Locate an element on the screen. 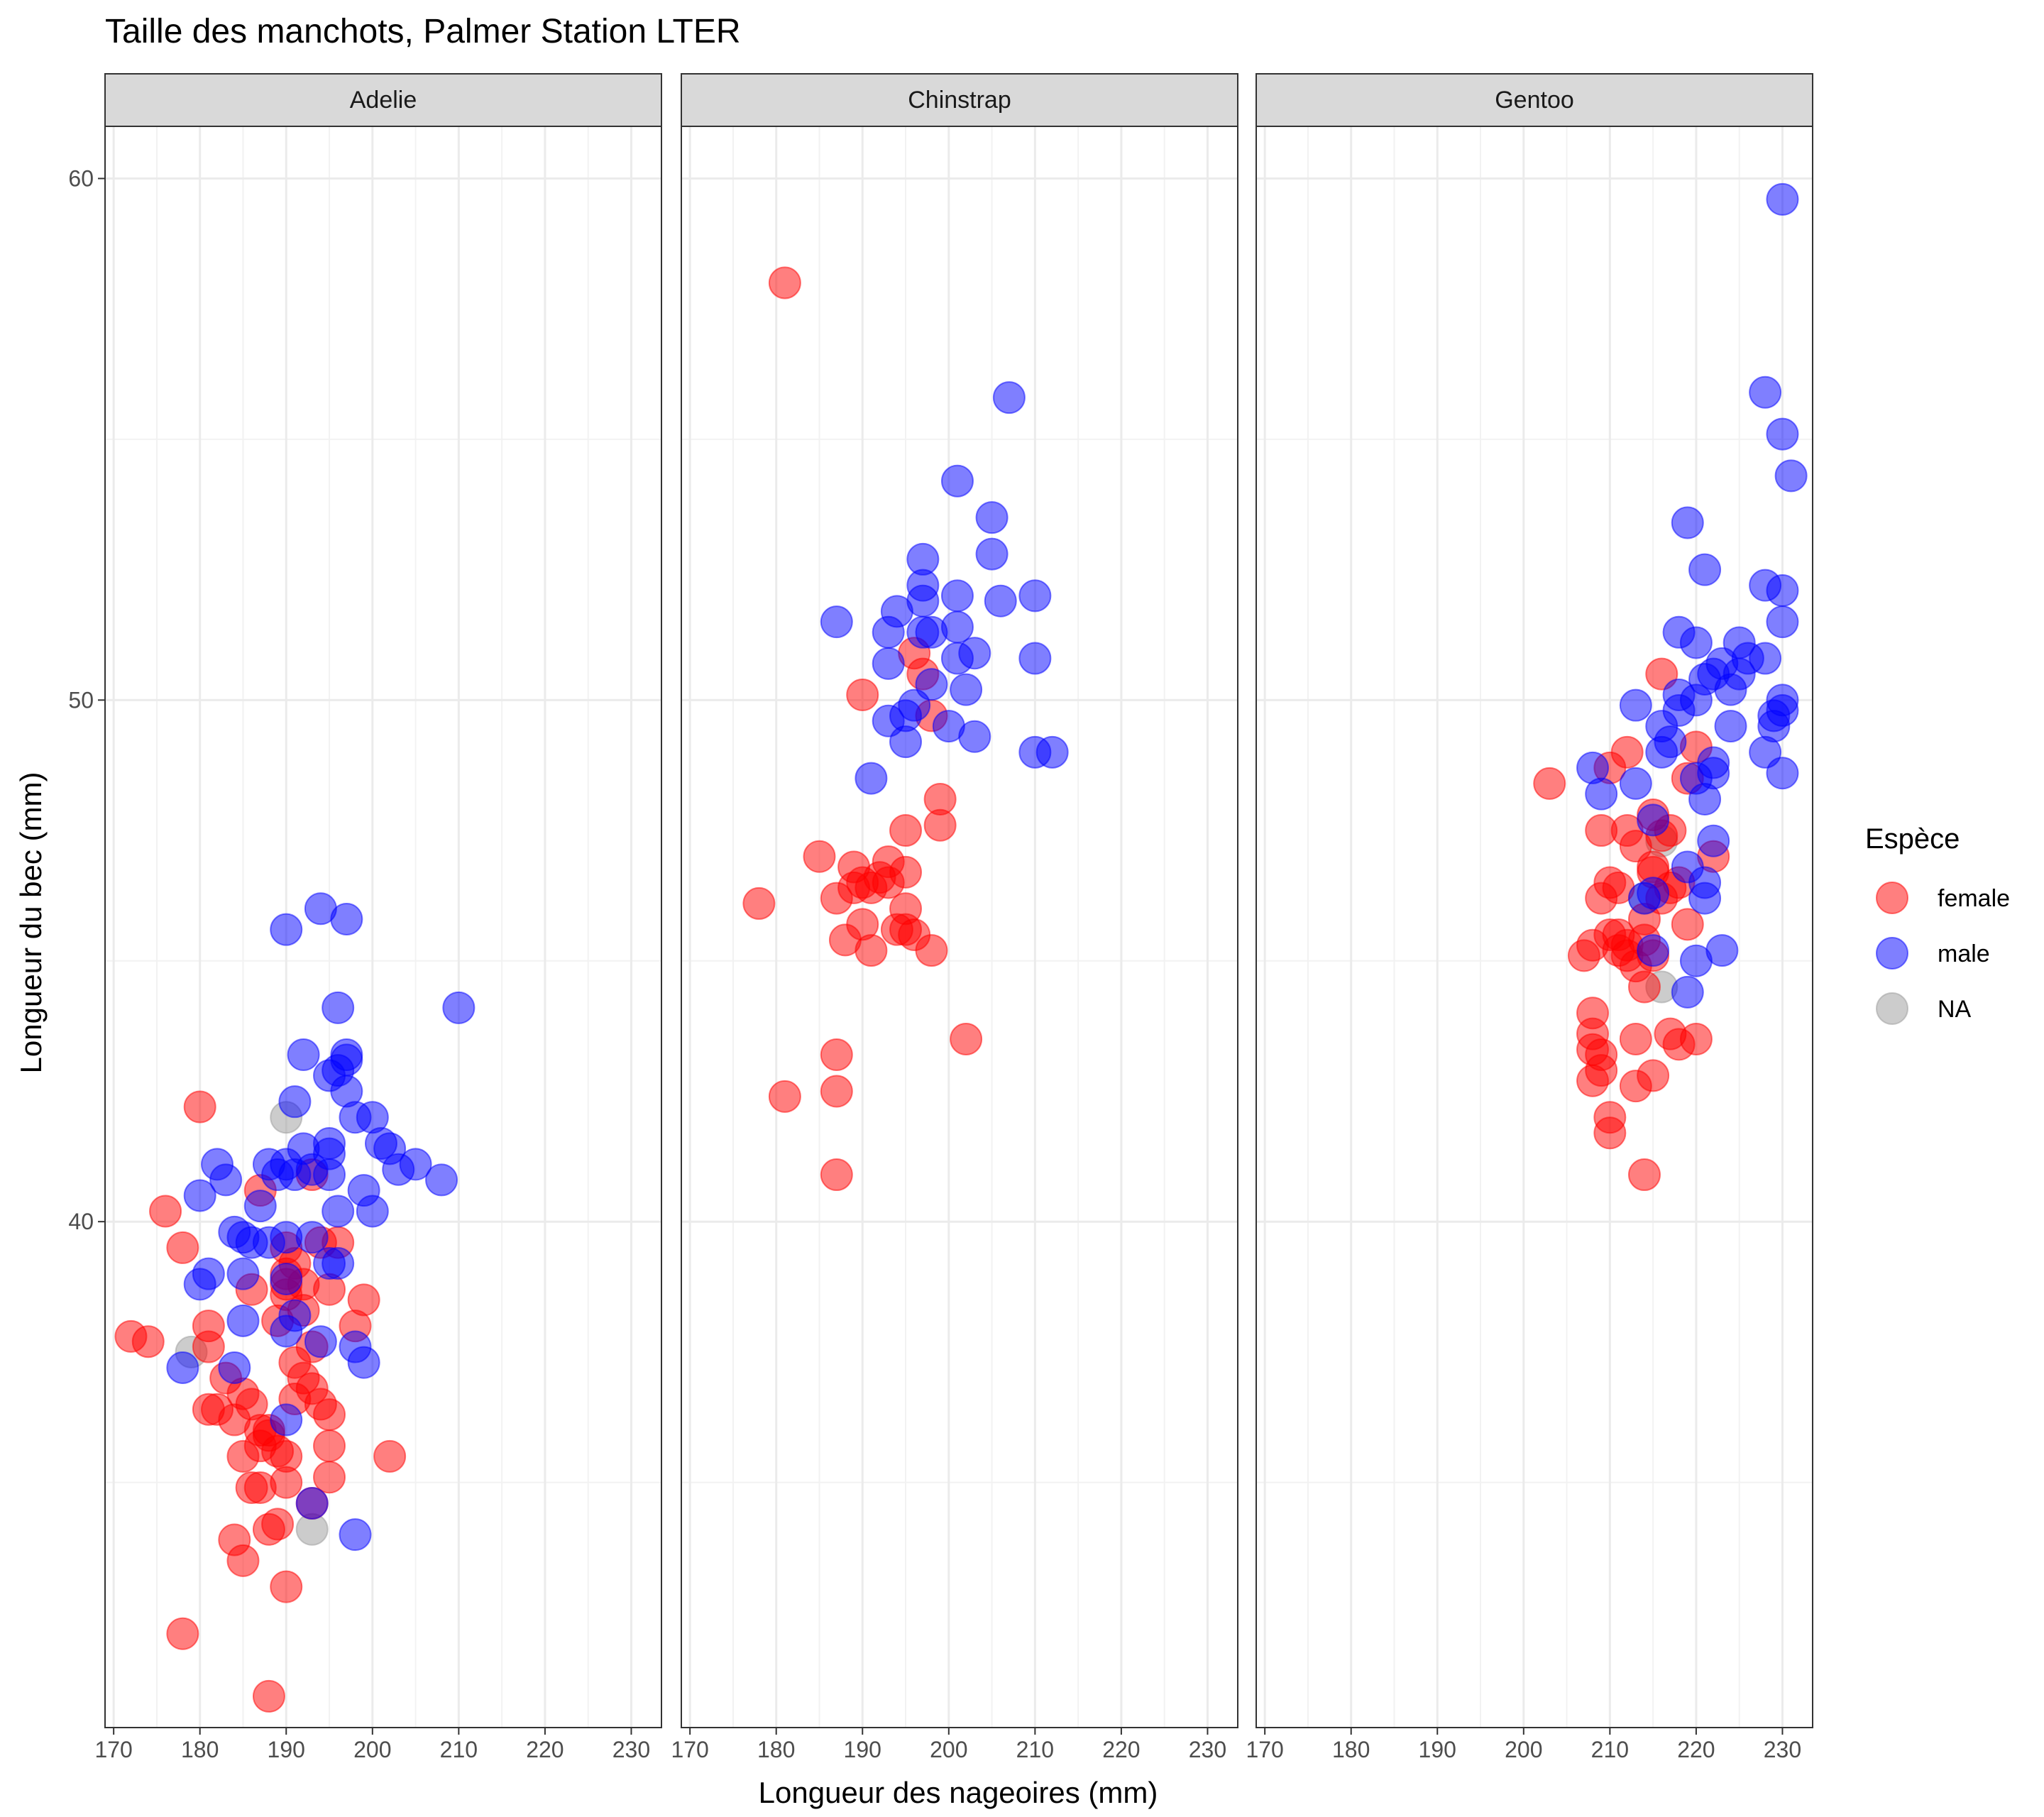 The image size is (2044, 1817). legend-title: Espèce is located at coordinates (1912, 839).